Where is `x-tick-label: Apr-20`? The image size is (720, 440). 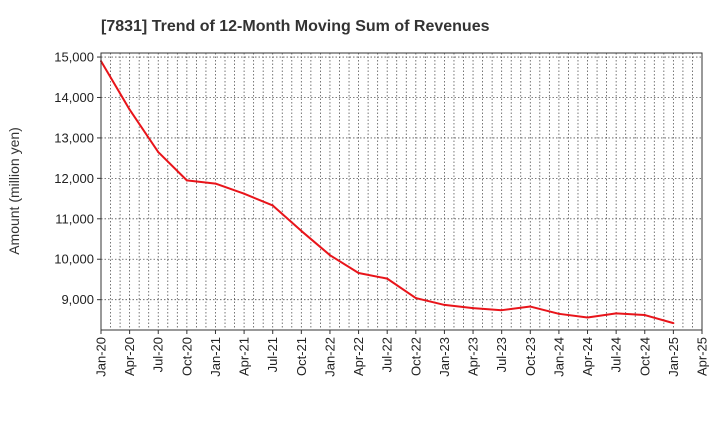 x-tick-label: Apr-20 is located at coordinates (129, 356).